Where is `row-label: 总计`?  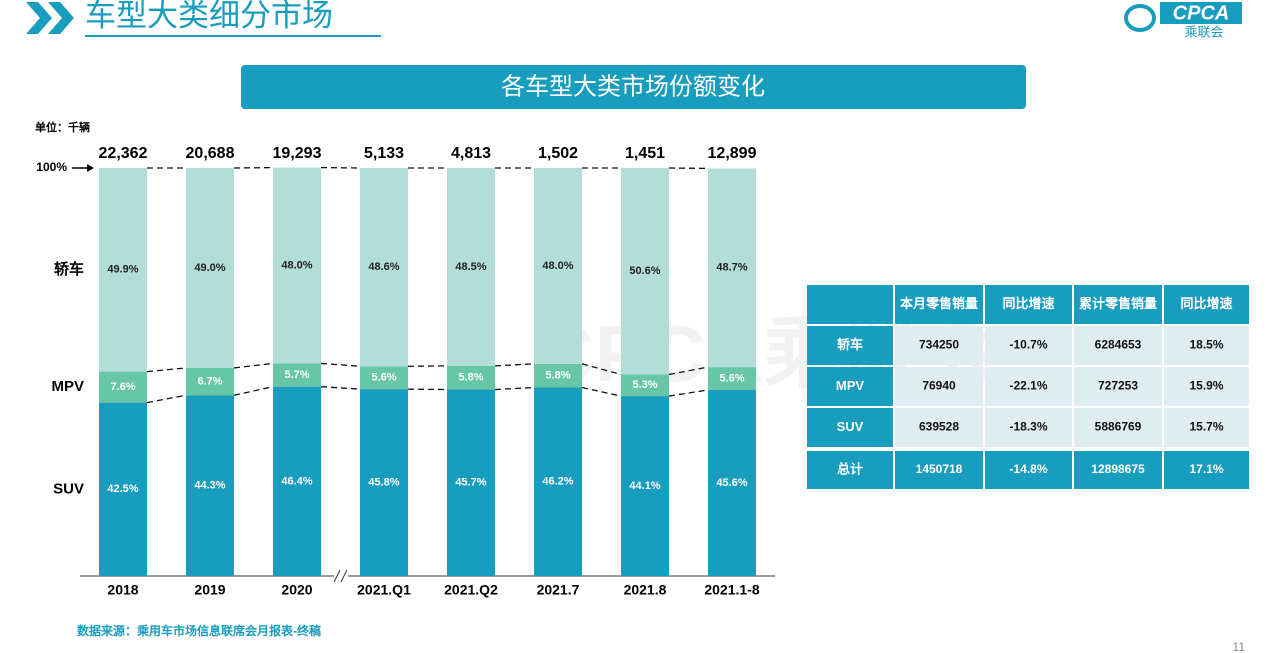 row-label: 总计 is located at coordinates (850, 468).